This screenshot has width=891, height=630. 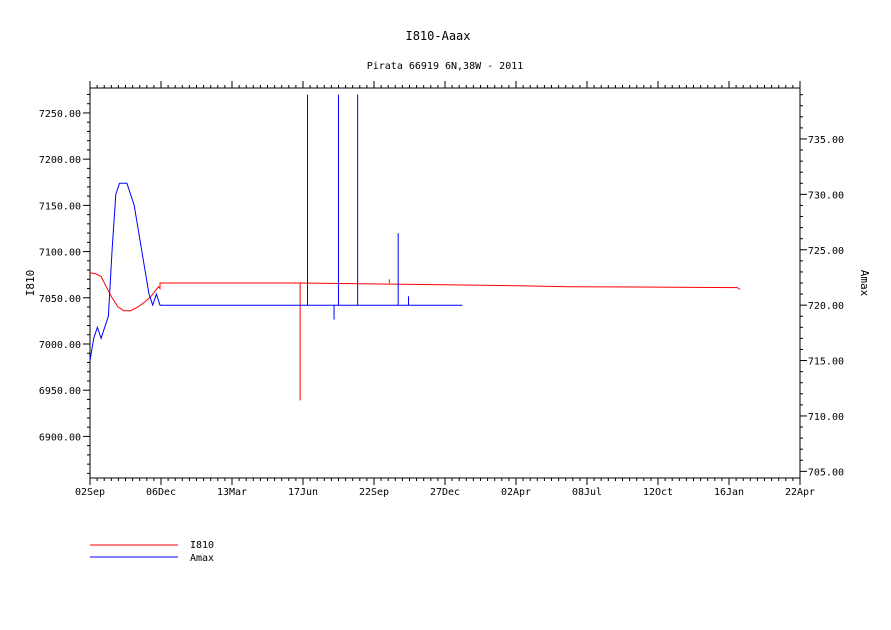 What do you see at coordinates (60, 437) in the screenshot?
I see `y-left-tick-label: 6900.00` at bounding box center [60, 437].